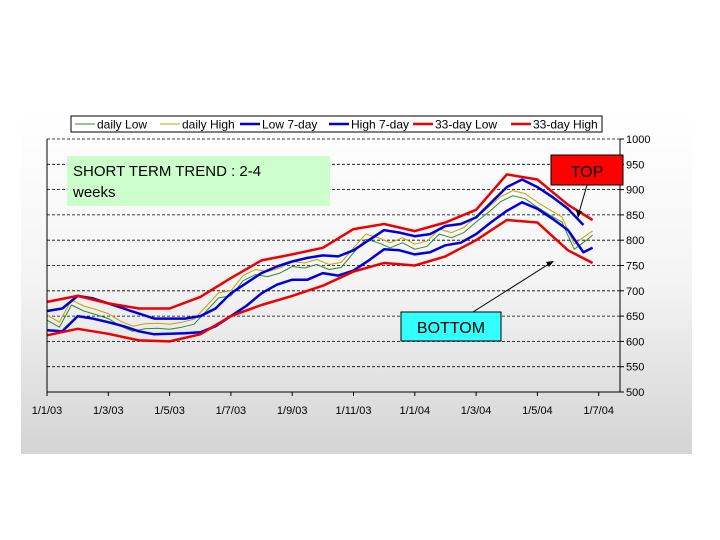 Image resolution: width=720 pixels, height=540 pixels. I want to click on bottom-box, so click(451, 326).